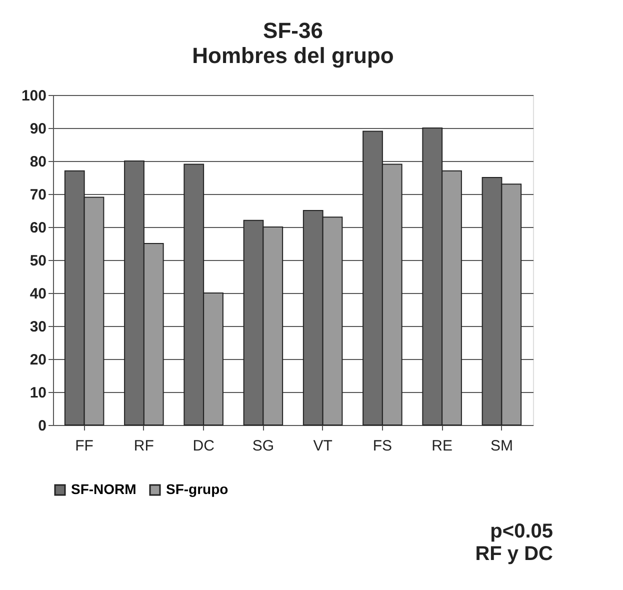 This screenshot has width=623, height=590. What do you see at coordinates (33, 96) in the screenshot?
I see `y-tick-label: 100` at bounding box center [33, 96].